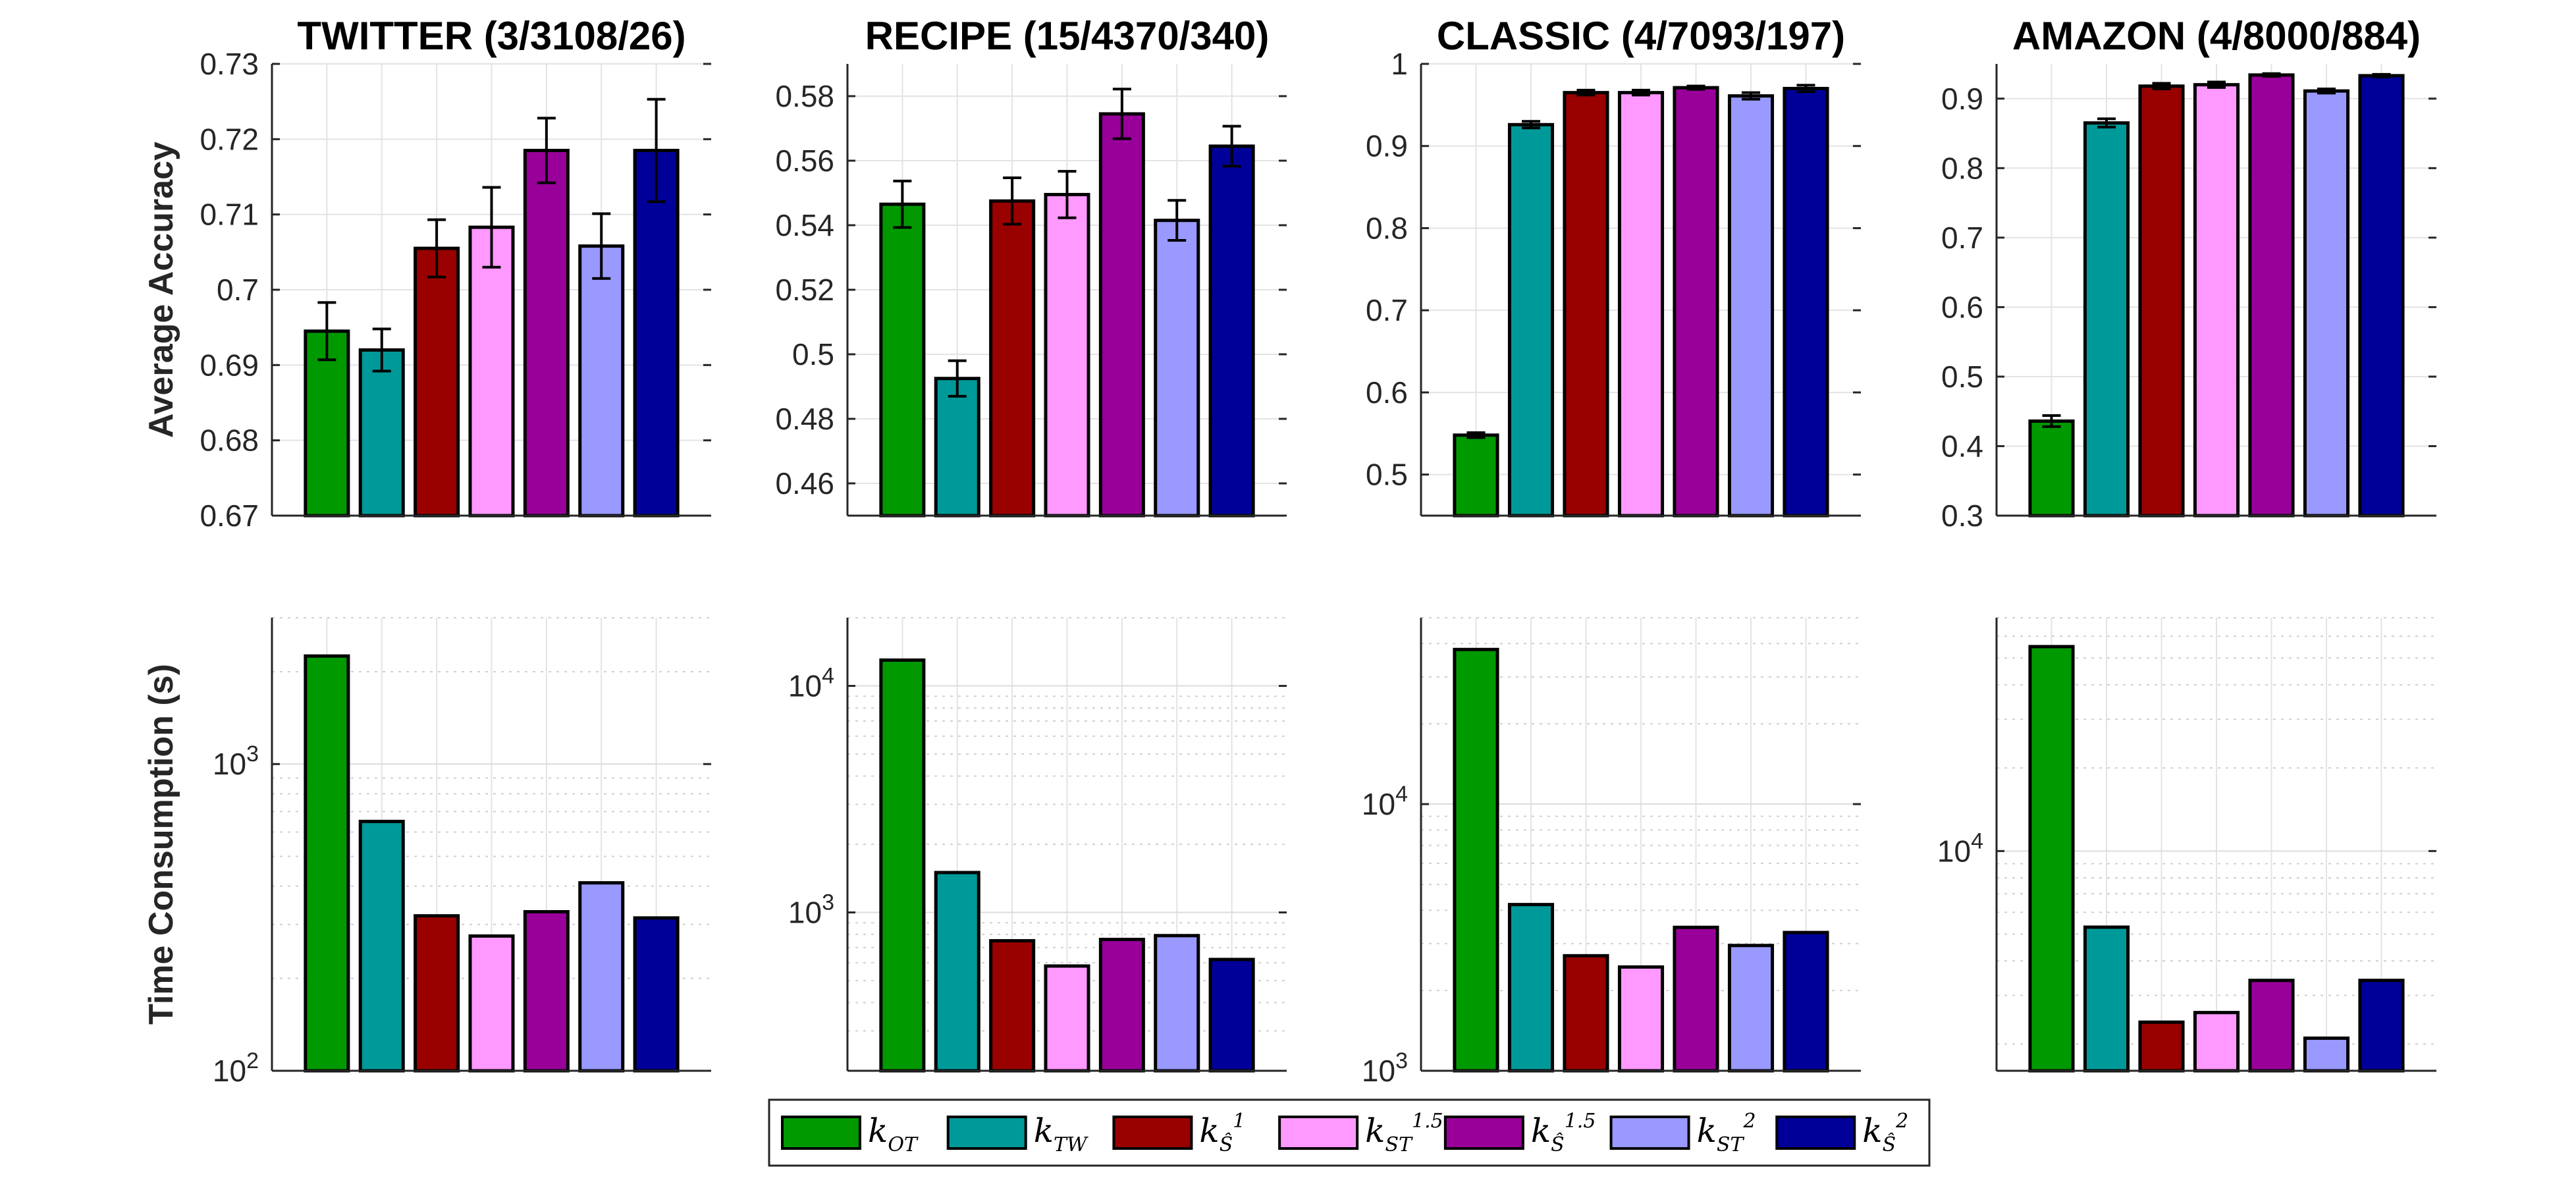 Image resolution: width=2576 pixels, height=1188 pixels. I want to click on chart-title: TWITTER (3/3108/26), so click(491, 36).